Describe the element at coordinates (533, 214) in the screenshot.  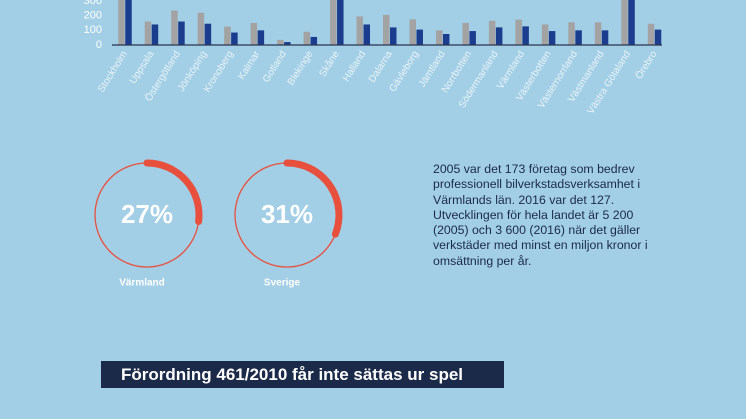
I see `paragraph-line: Utvecklingen för hela landet är 5 200` at that location.